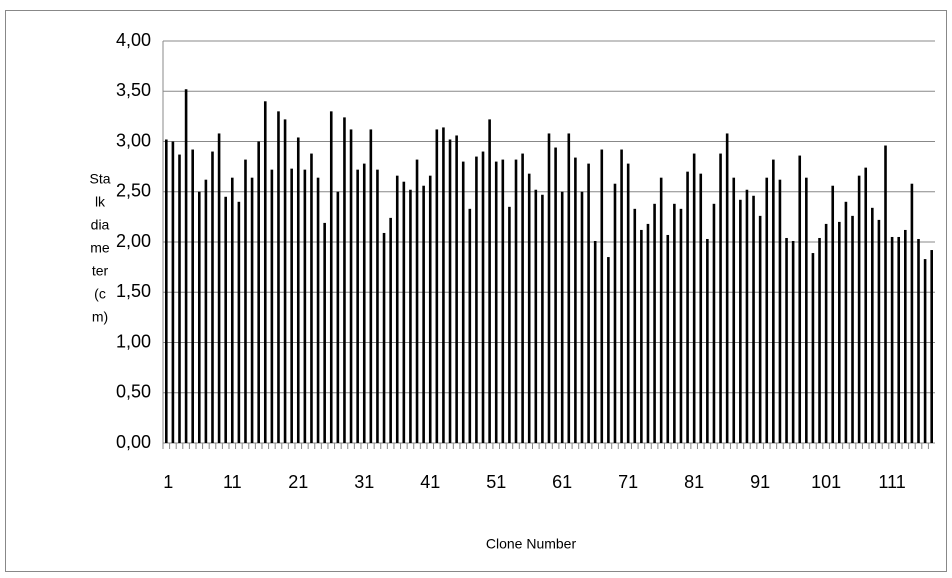 This screenshot has width=952, height=578. I want to click on y-tick-label: 1,00, so click(133, 341).